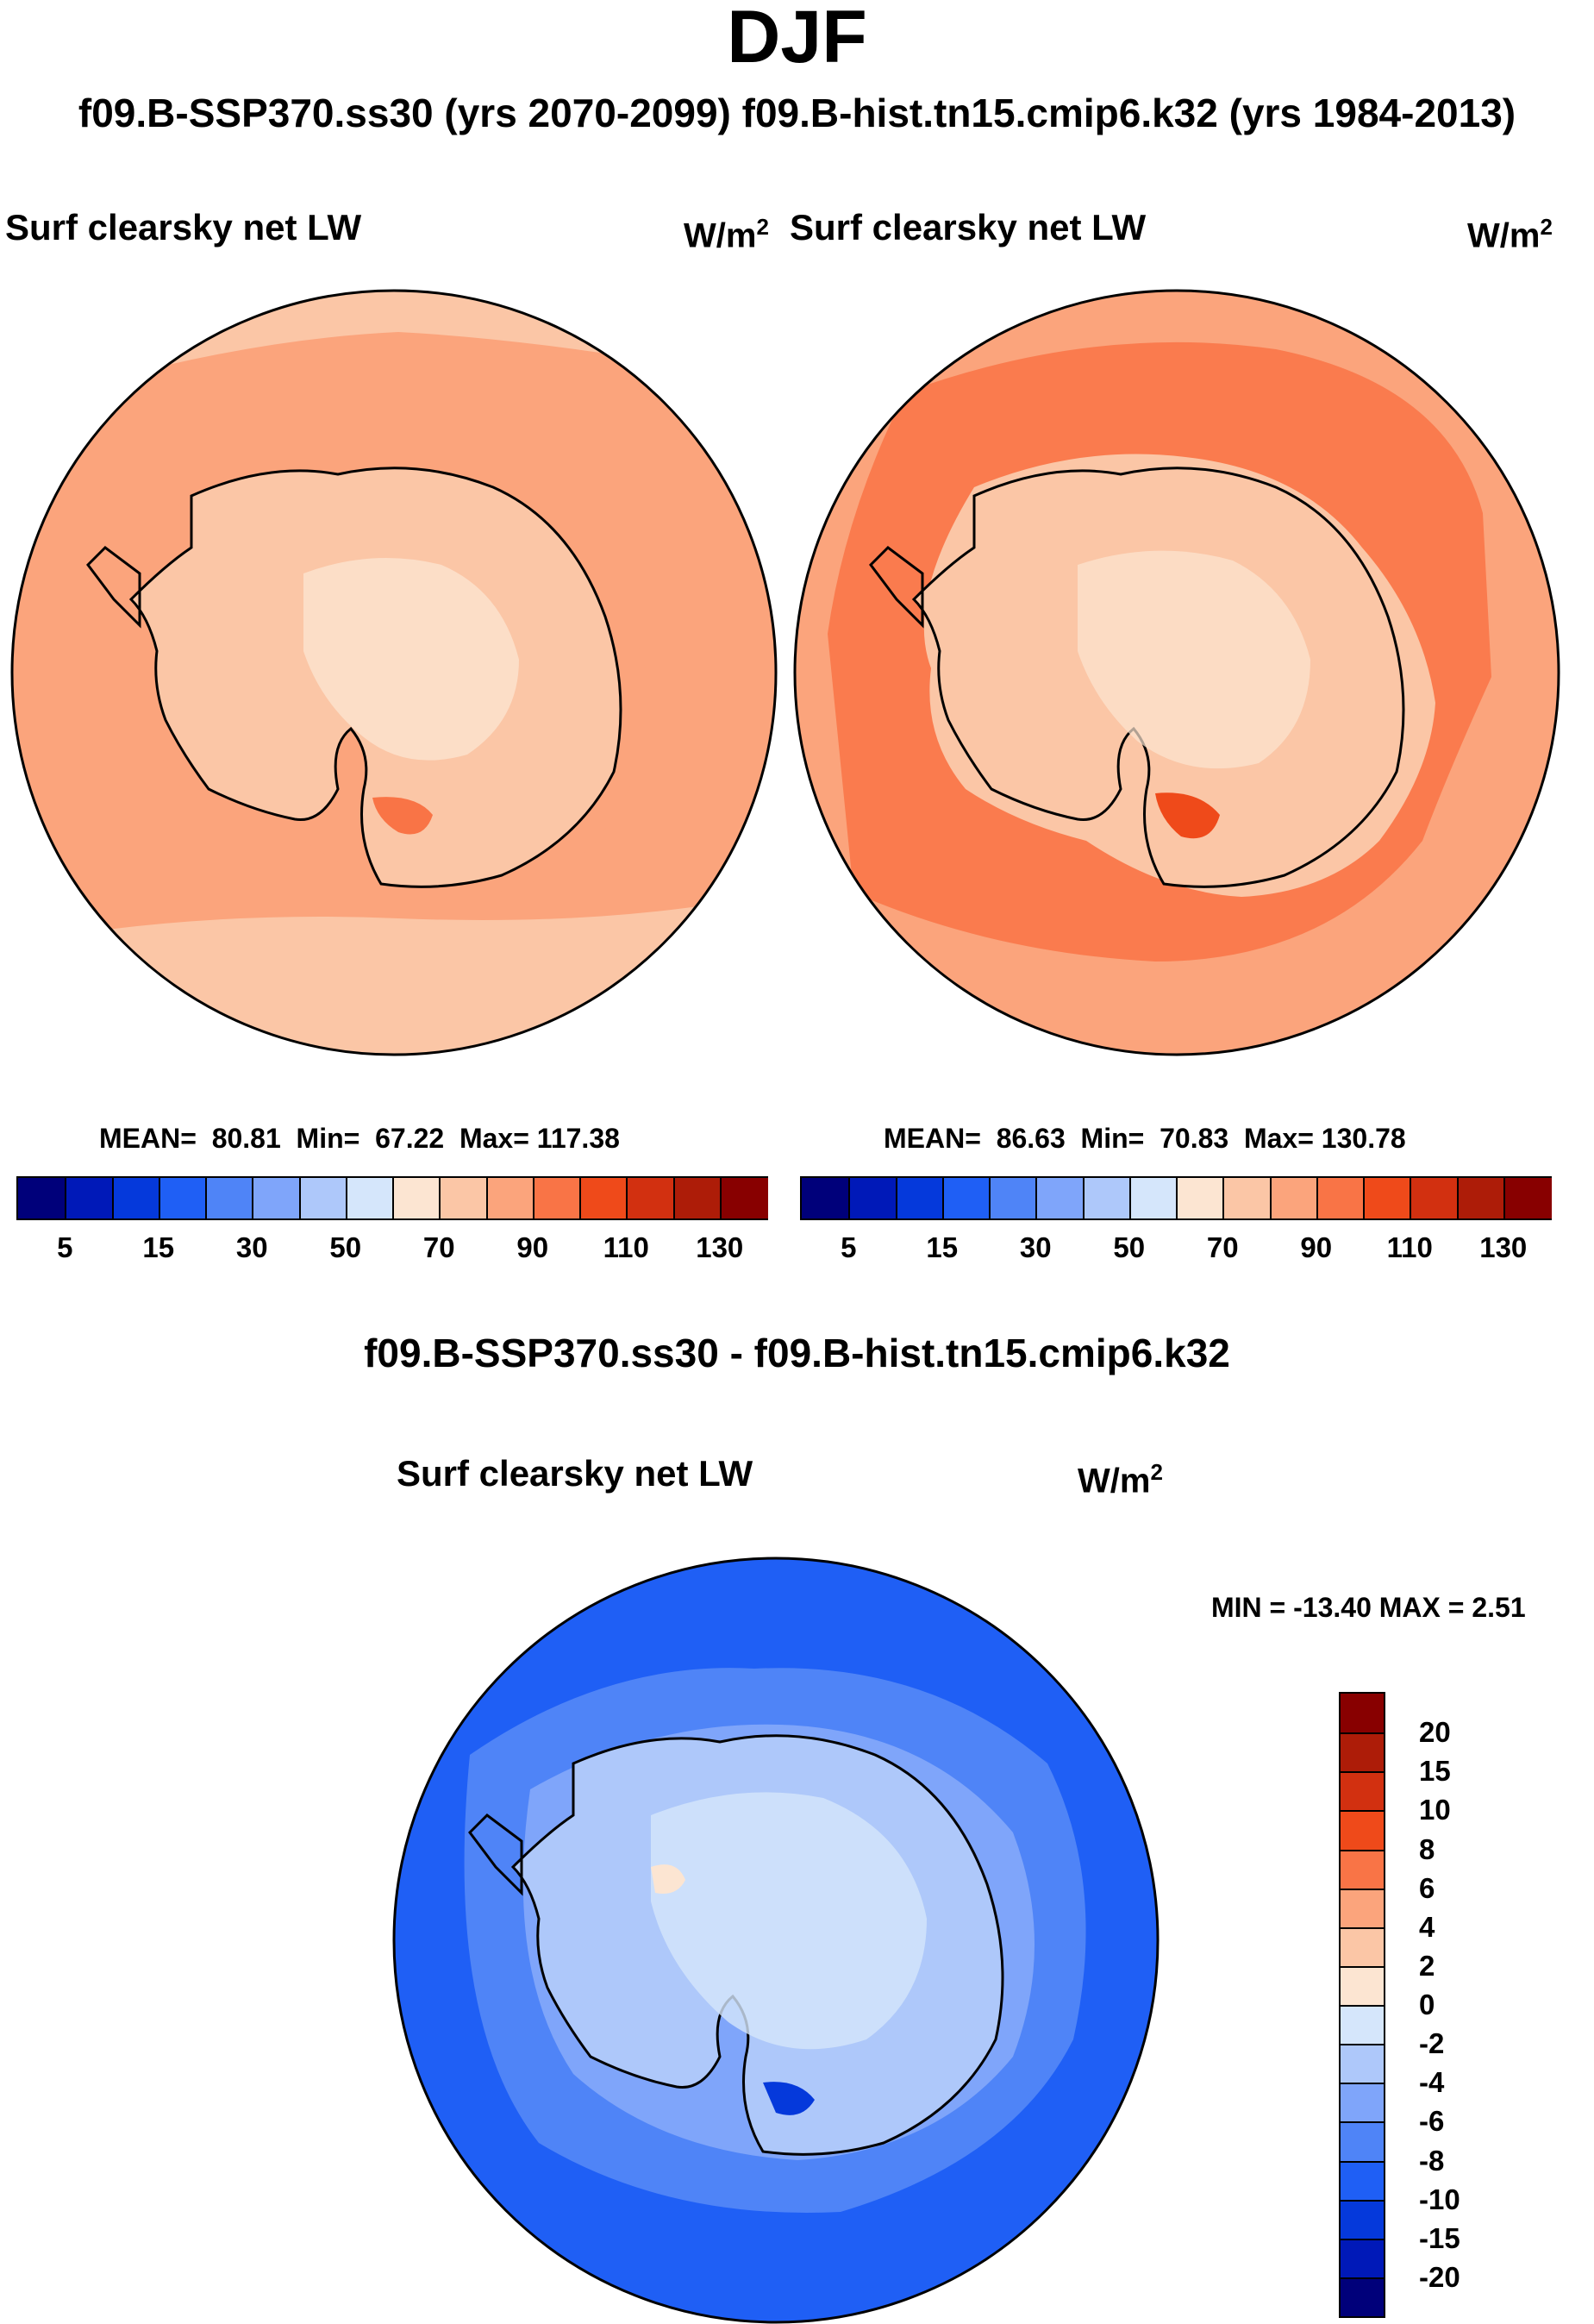 This screenshot has width=1594, height=2324. Describe the element at coordinates (575, 1473) in the screenshot. I see `diff-panel-variable: Surf clearsky net LW` at that location.